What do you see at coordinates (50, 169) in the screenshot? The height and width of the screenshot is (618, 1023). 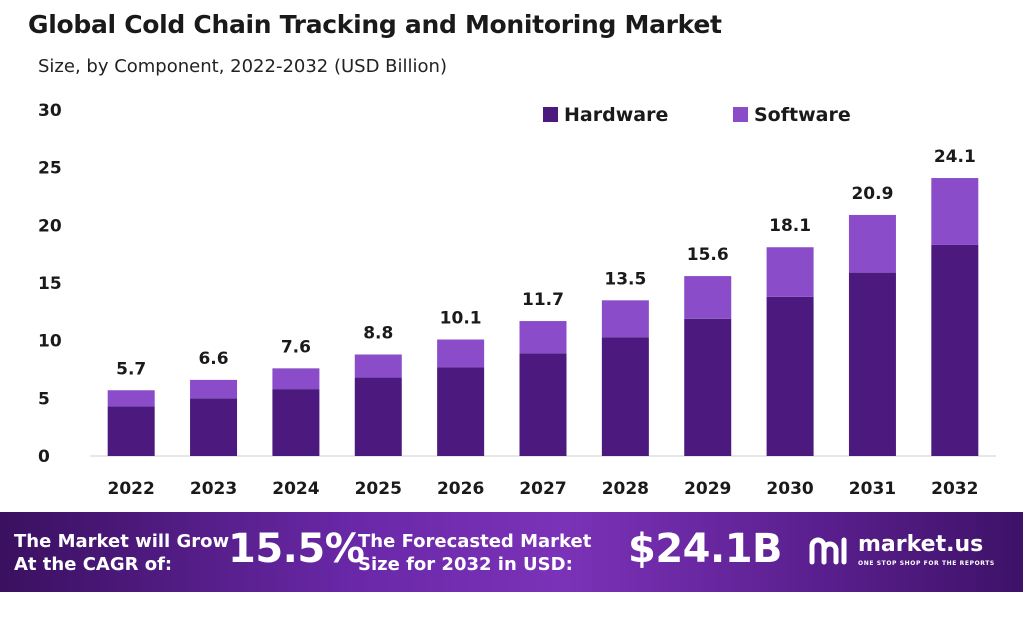 I see `y-tick-label: 25` at bounding box center [50, 169].